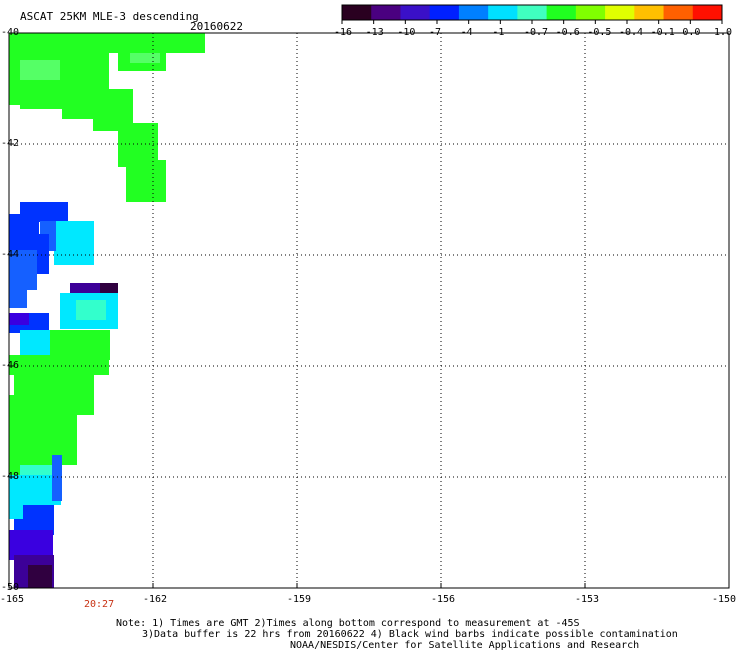 Image resolution: width=740 pixels, height=651 pixels. Describe the element at coordinates (12, 599) in the screenshot. I see `lon-label: -165` at that location.